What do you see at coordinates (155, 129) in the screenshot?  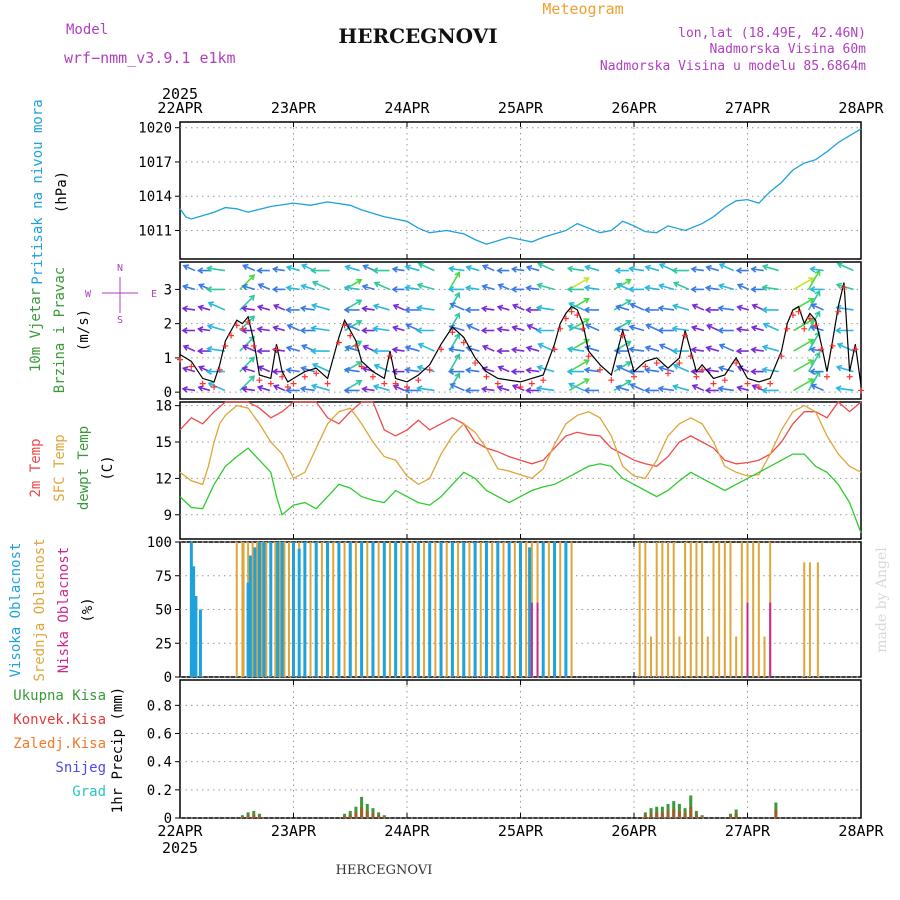 I see `y-tick-label: 1020` at bounding box center [155, 129].